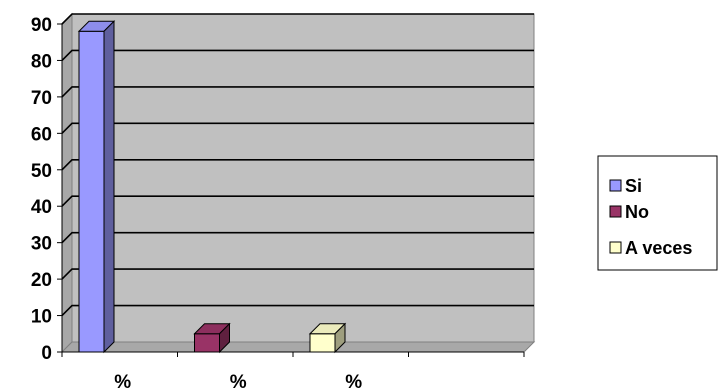 Image resolution: width=720 pixels, height=392 pixels. What do you see at coordinates (41, 207) in the screenshot?
I see `y-tick-label: 40` at bounding box center [41, 207].